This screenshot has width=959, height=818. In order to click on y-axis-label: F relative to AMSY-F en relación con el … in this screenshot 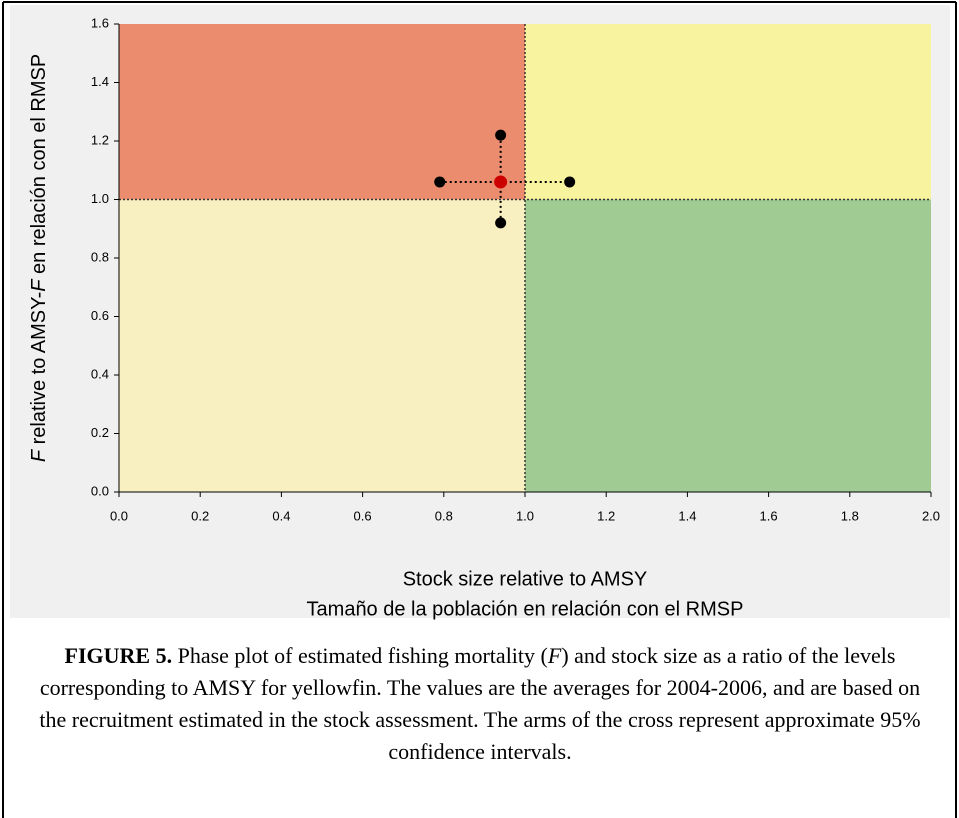, I will do `click(39, 258)`.